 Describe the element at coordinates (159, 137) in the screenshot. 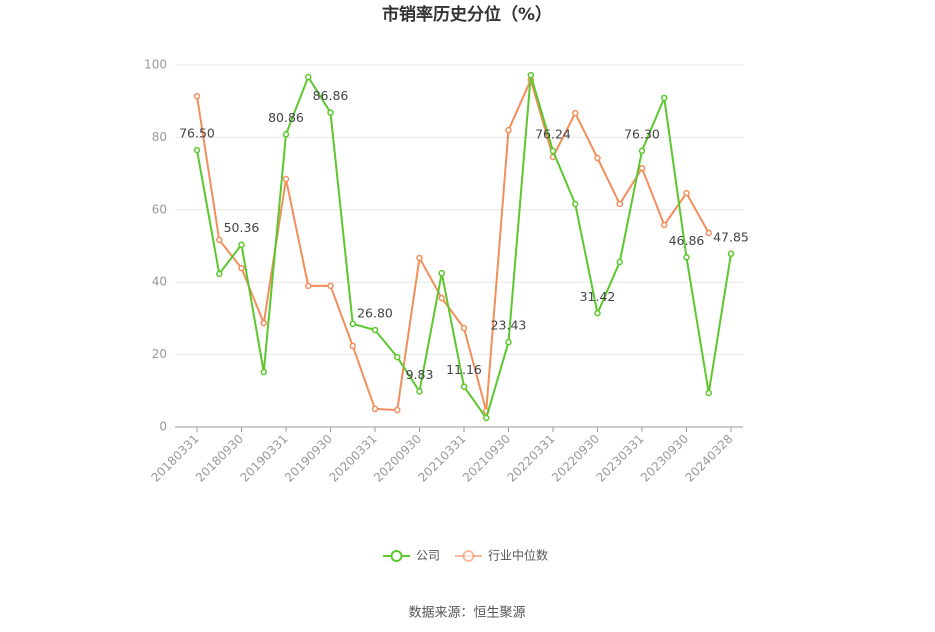

I see `y-tick-label: 80` at that location.